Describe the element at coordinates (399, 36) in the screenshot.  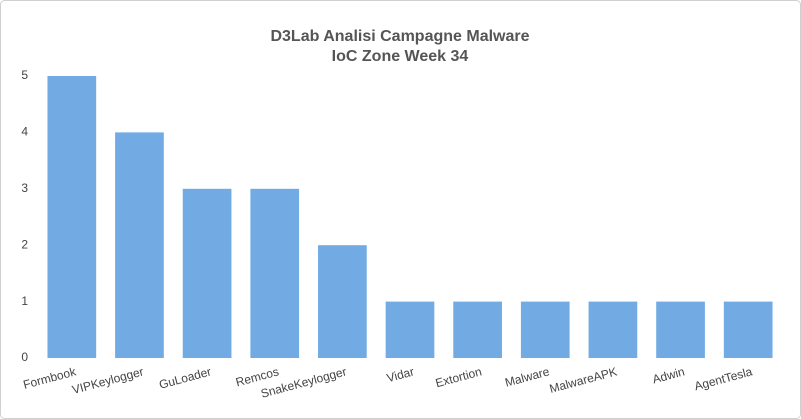
I see `chart-title: D3Lab Analisi Campagne Malware` at that location.